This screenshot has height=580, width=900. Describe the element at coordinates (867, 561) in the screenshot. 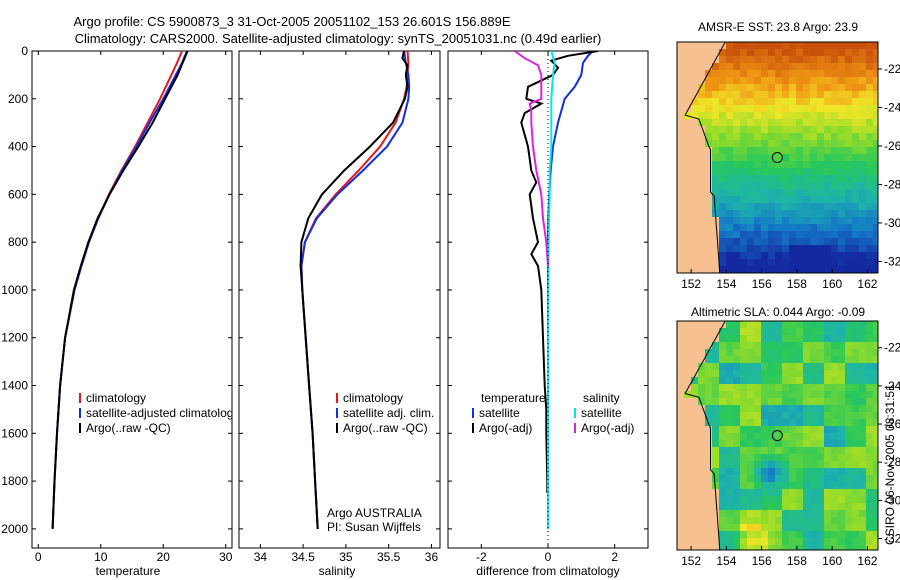

I see `lon-tick-label: 162` at that location.